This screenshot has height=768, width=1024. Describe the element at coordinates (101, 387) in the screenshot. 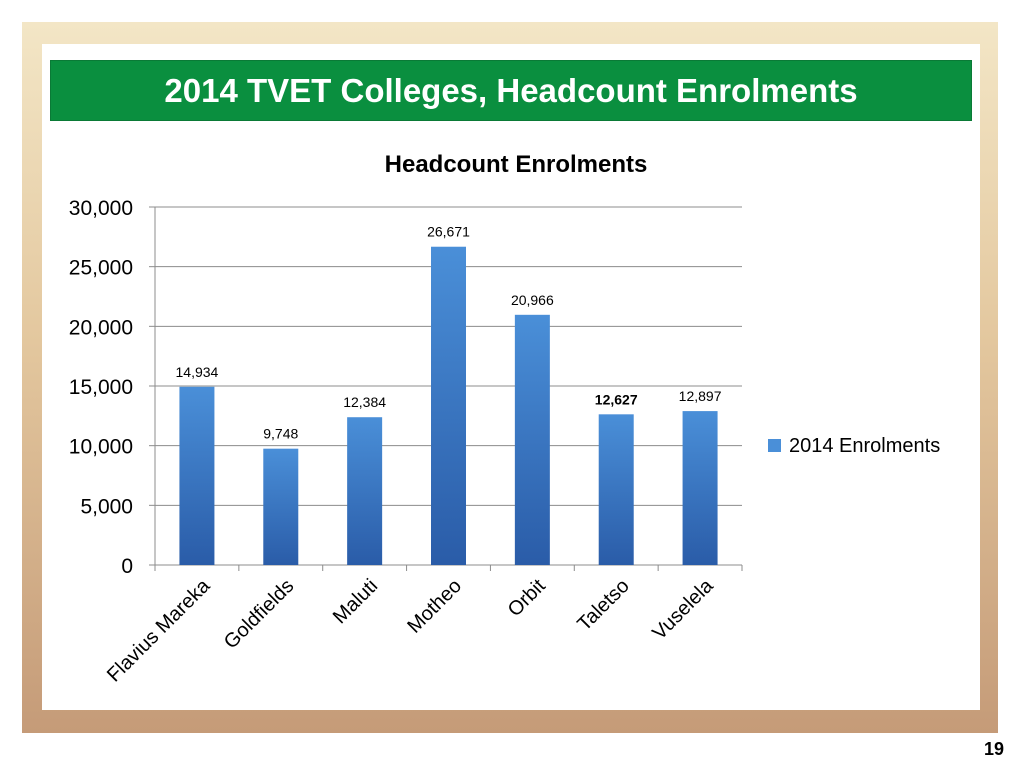

I see `y-tick-label: 15,000` at that location.